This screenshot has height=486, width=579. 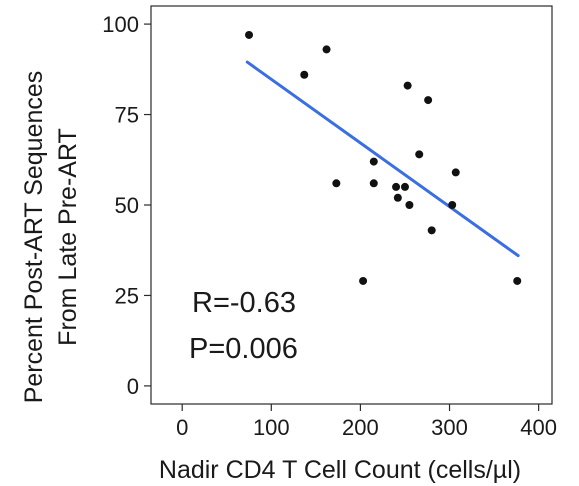 I want to click on y-axis-label-line-1: Percent Post-ART Sequences, so click(x=34, y=237).